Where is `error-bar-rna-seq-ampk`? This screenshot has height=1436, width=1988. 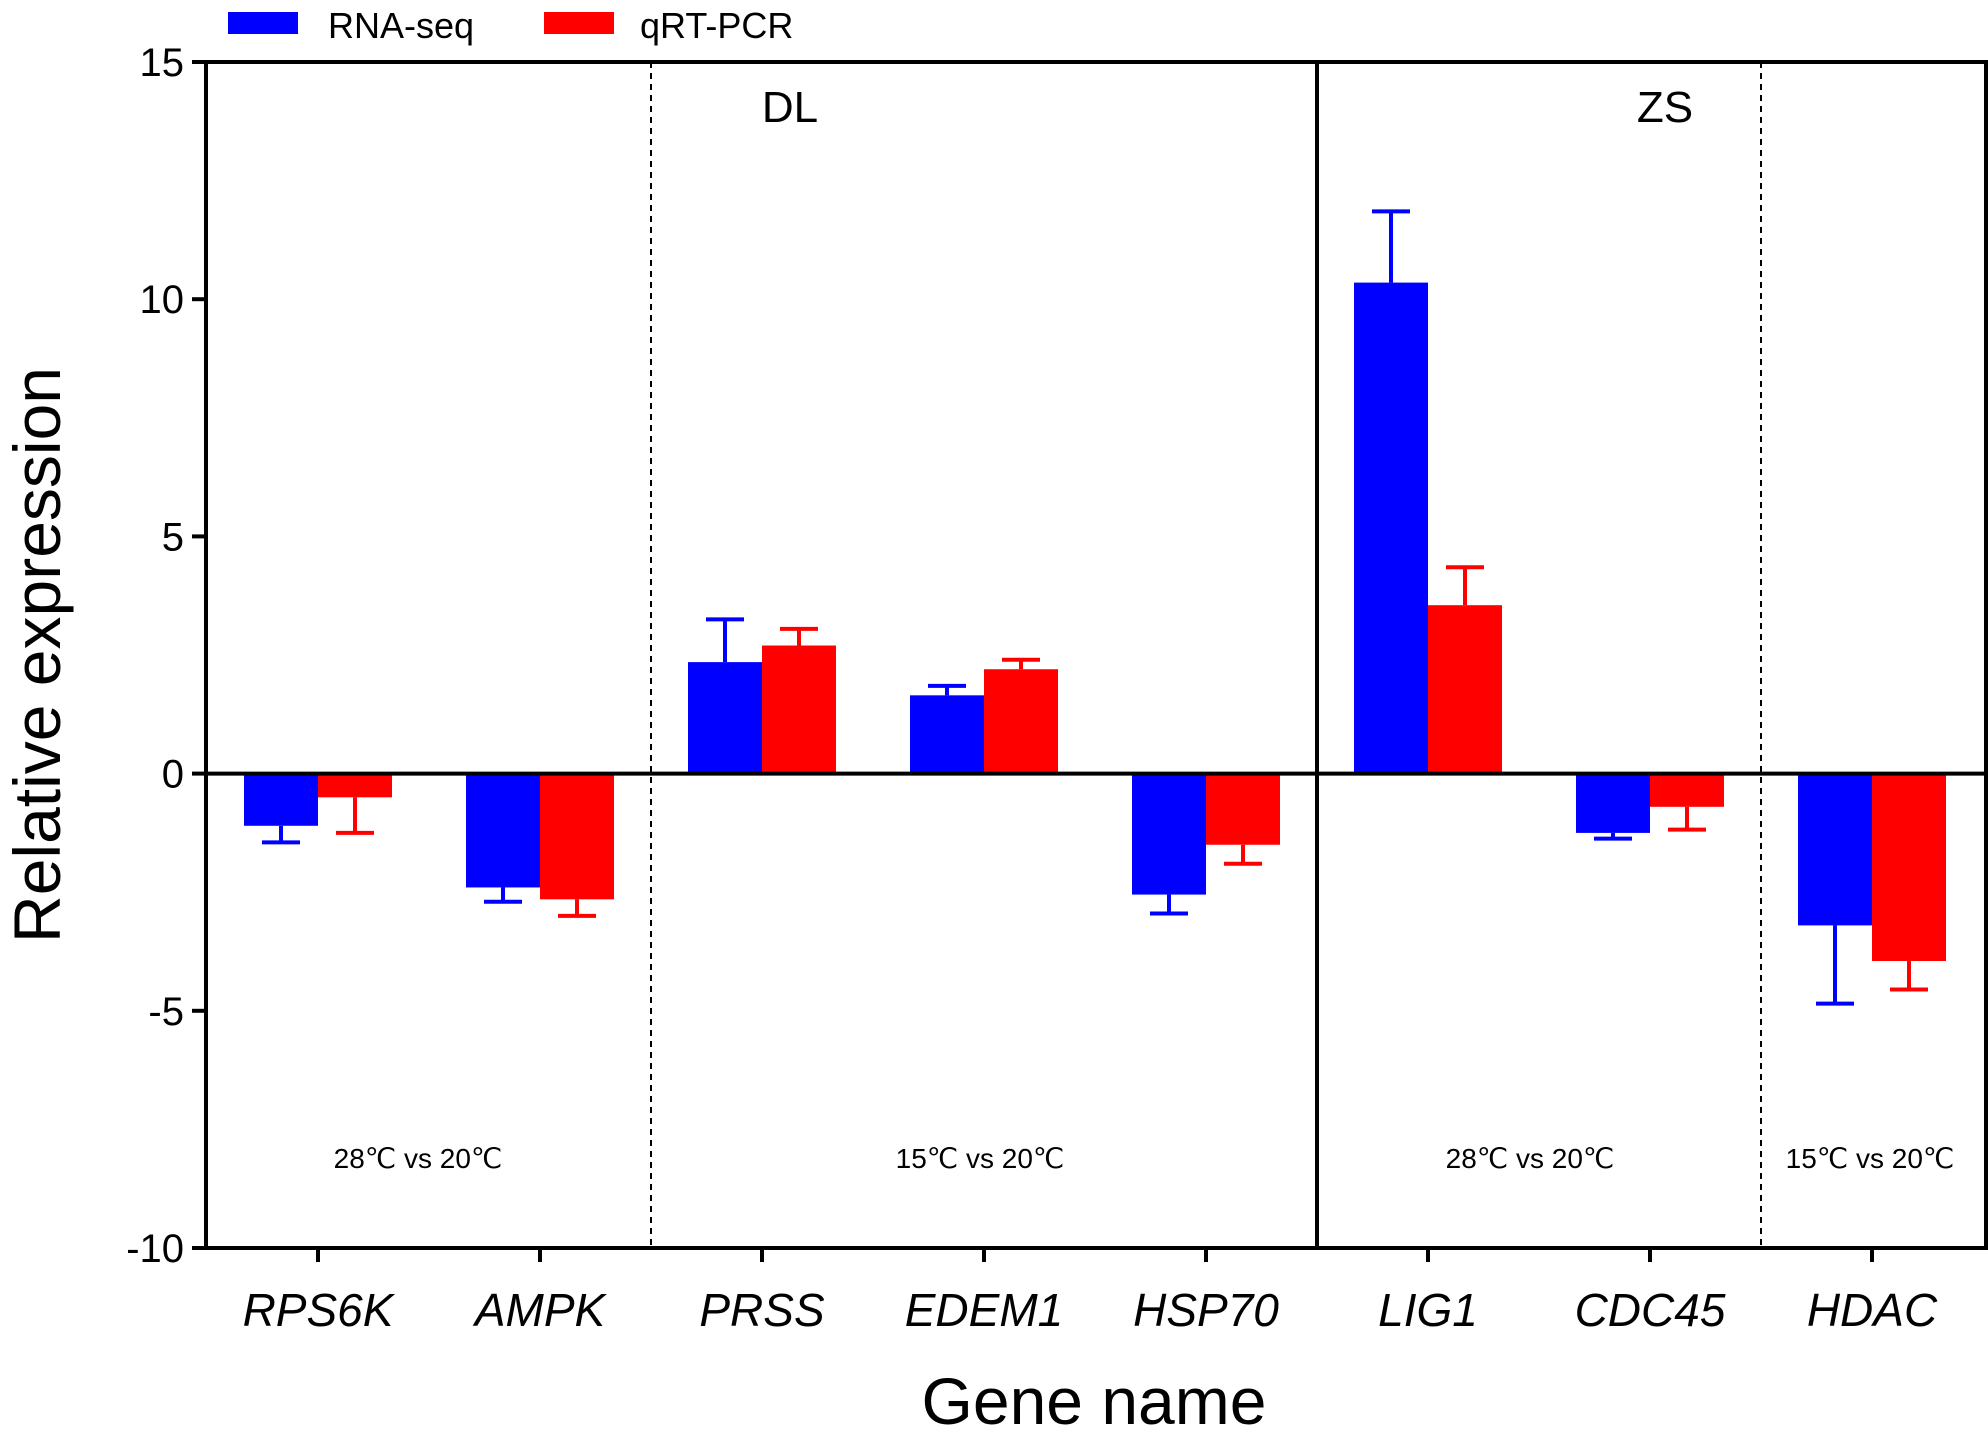 error-bar-rna-seq-ampk is located at coordinates (503, 895).